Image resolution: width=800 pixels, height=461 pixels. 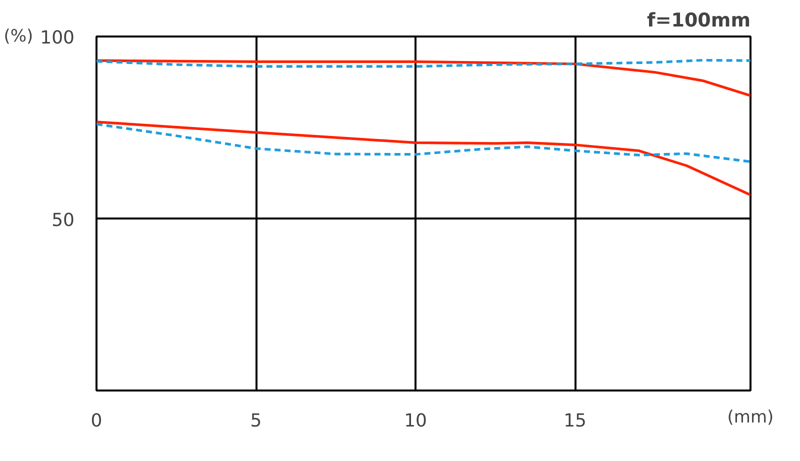 I want to click on x-tick-label: 10, so click(x=415, y=421).